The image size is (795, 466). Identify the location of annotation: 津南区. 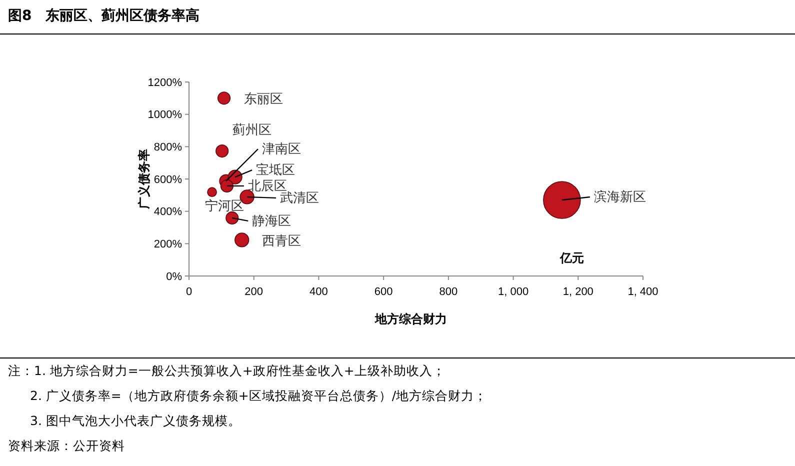
(281, 150).